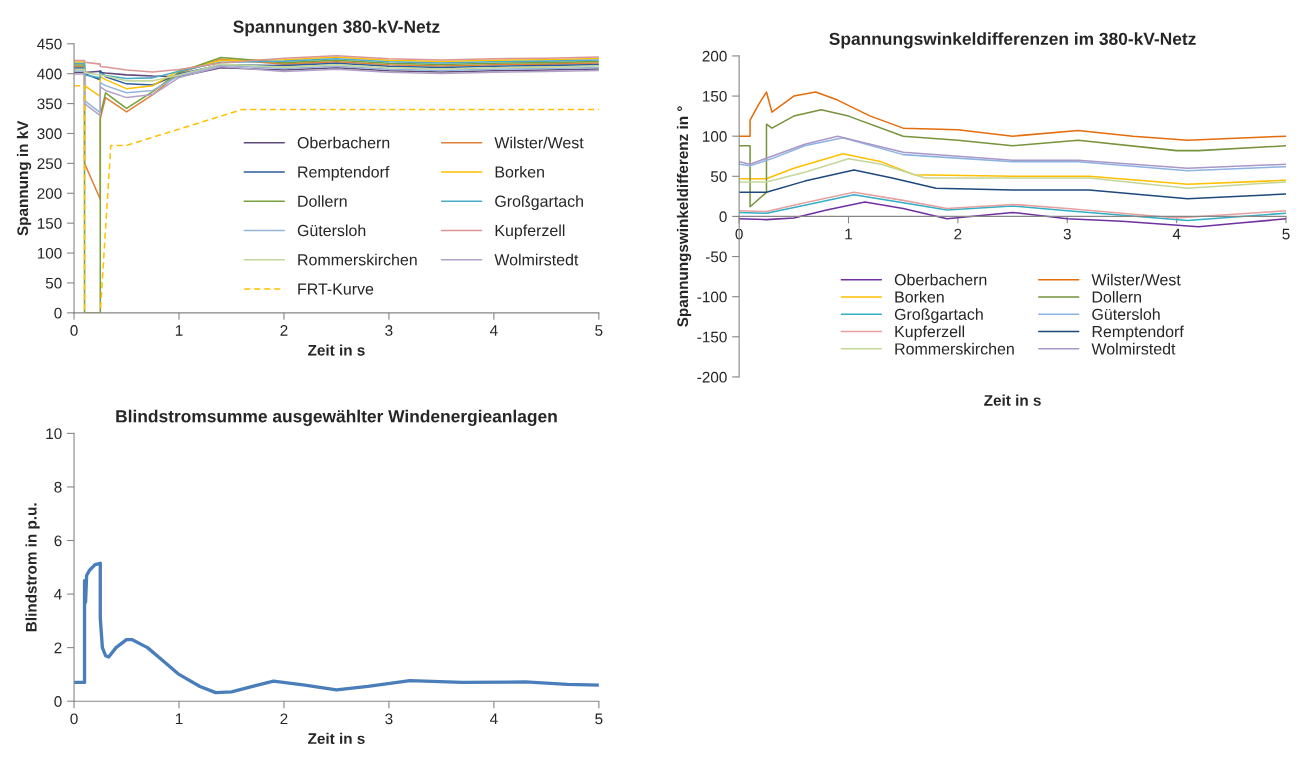 This screenshot has width=1299, height=763. Describe the element at coordinates (49, 134) in the screenshot. I see `y-tick-label: 300` at that location.